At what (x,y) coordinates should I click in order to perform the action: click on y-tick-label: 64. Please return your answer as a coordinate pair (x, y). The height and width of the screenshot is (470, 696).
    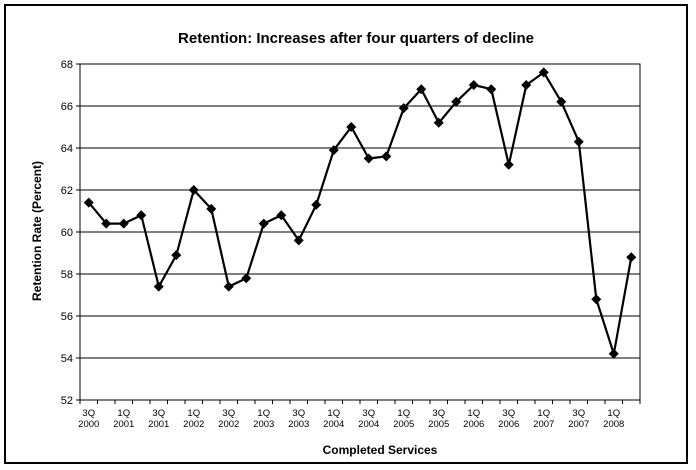
    Looking at the image, I should click on (67, 149).